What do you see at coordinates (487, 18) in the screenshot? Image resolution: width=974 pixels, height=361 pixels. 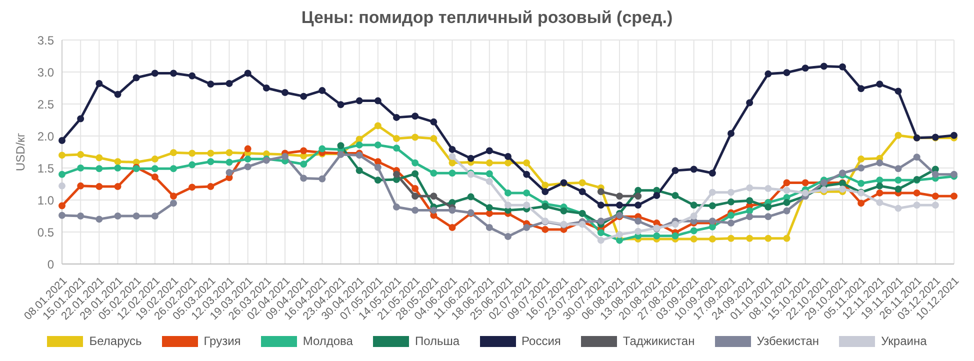 I see `chart-title: Цены: помидор тепличный розовый (сред.)` at bounding box center [487, 18].